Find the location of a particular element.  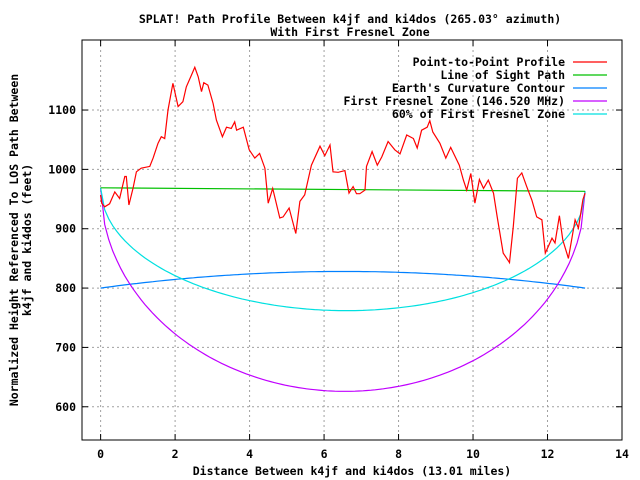

y-tick-label: 600 is located at coordinates (65, 407).